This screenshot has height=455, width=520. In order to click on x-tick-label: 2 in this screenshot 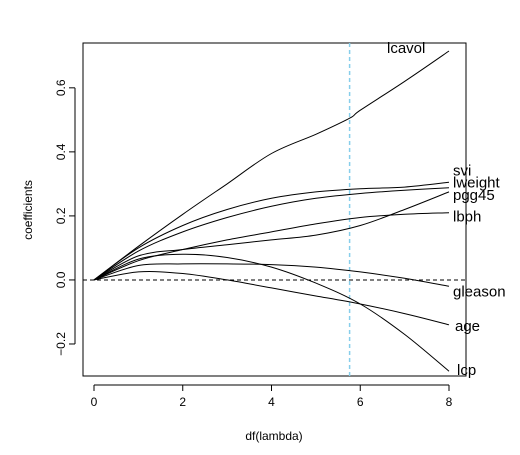, I will do `click(182, 402)`.